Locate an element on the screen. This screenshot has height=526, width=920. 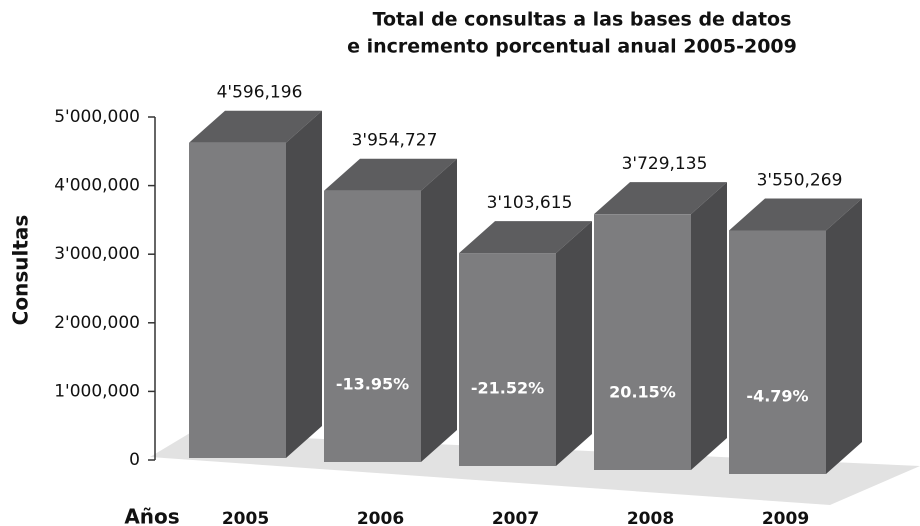
percent-label: -13.95% is located at coordinates (372, 384).